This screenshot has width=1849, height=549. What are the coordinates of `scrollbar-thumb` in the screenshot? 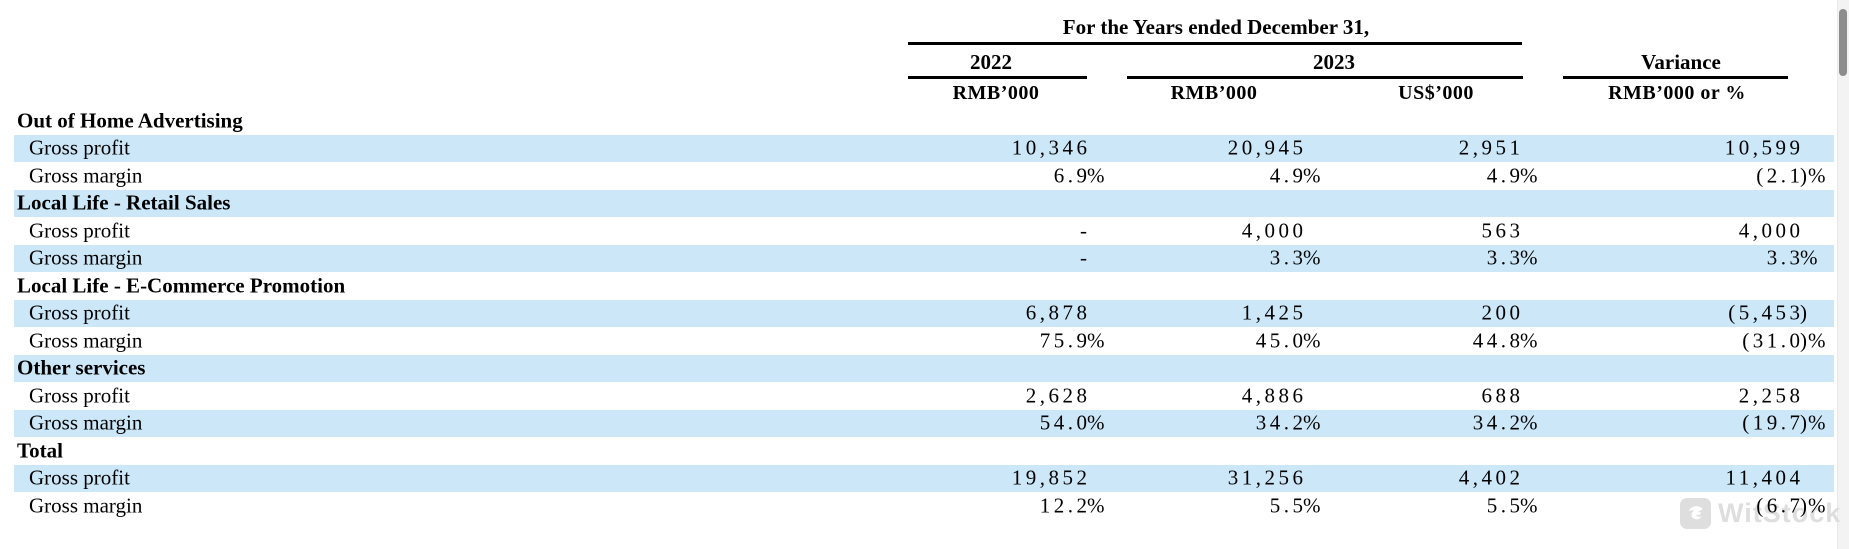 It's located at (1843, 42).